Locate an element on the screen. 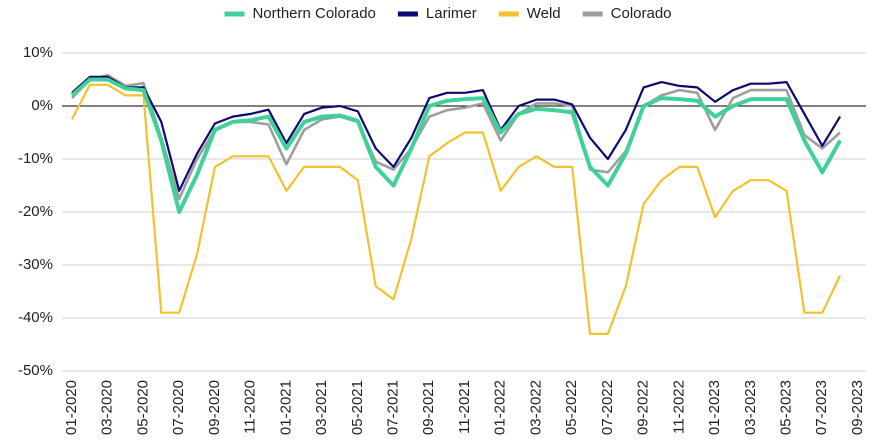  x-tick-label: 09-2020 is located at coordinates (214, 407).